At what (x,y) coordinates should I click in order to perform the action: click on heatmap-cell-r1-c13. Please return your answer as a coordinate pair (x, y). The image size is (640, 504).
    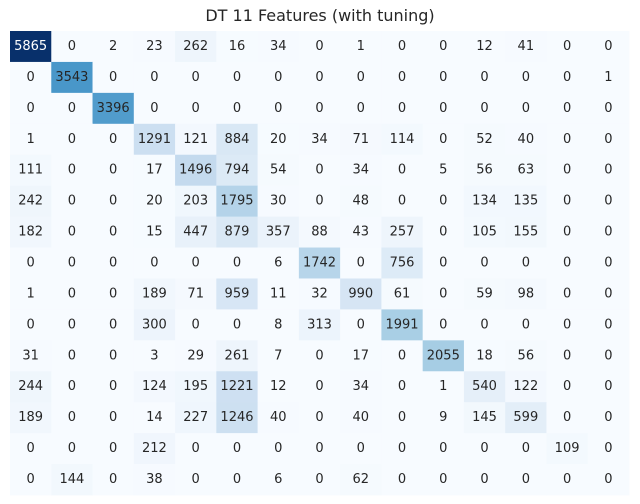
    Looking at the image, I should click on (567, 77).